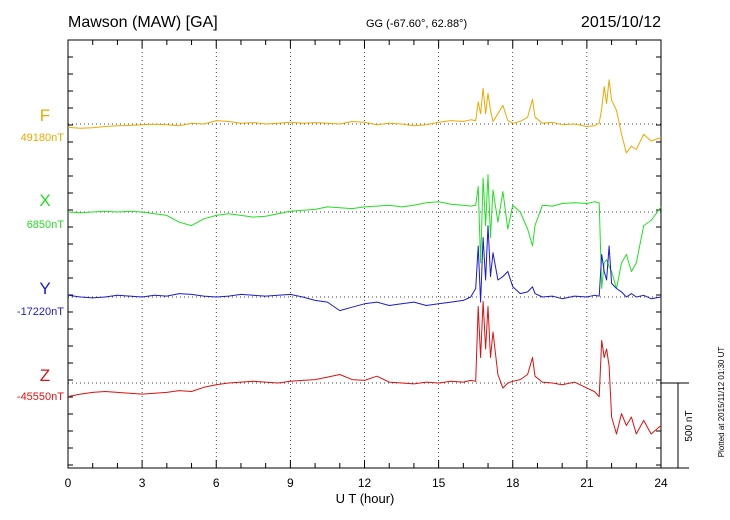 This screenshot has height=520, width=730. Describe the element at coordinates (661, 483) in the screenshot. I see `x-tick-label: 24` at that location.